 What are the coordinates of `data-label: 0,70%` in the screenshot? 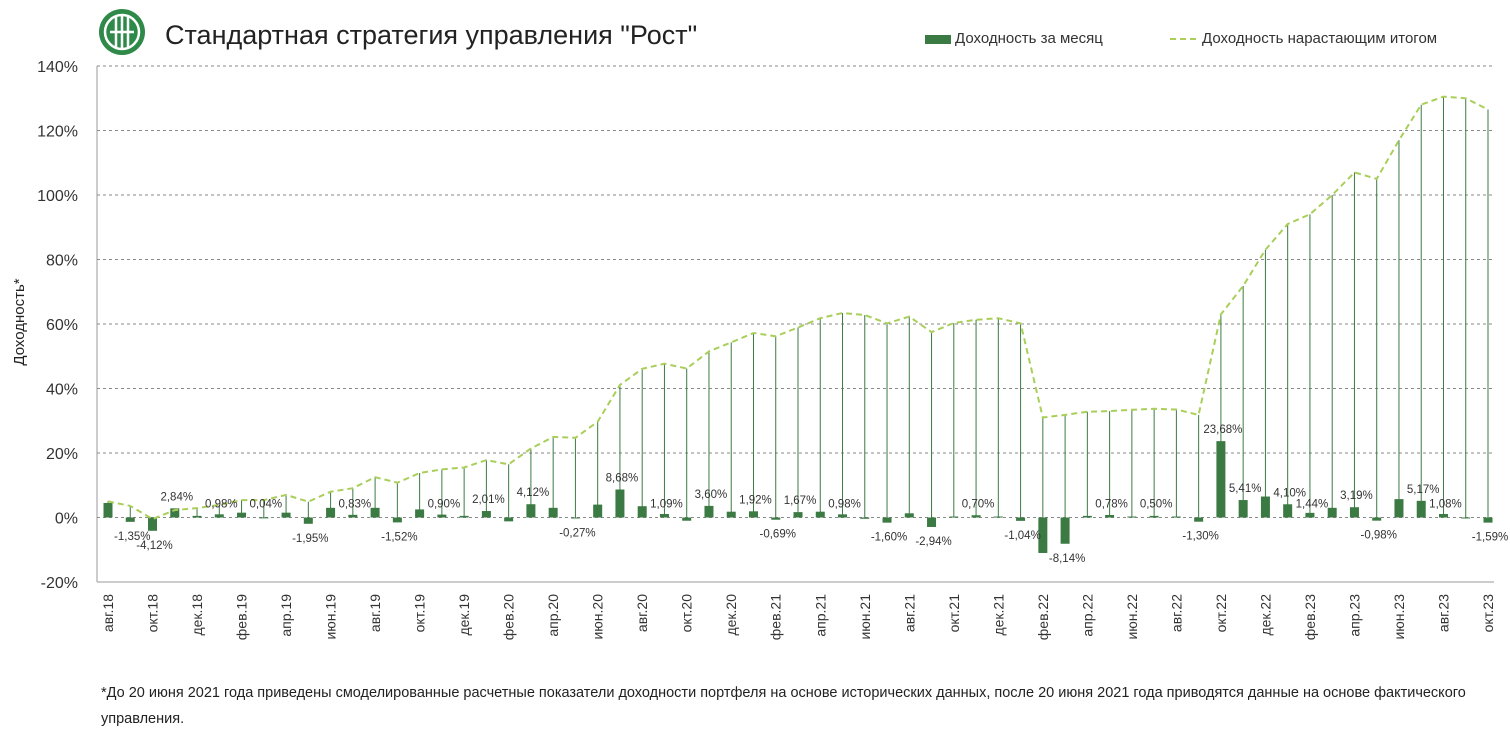 It's located at (978, 505).